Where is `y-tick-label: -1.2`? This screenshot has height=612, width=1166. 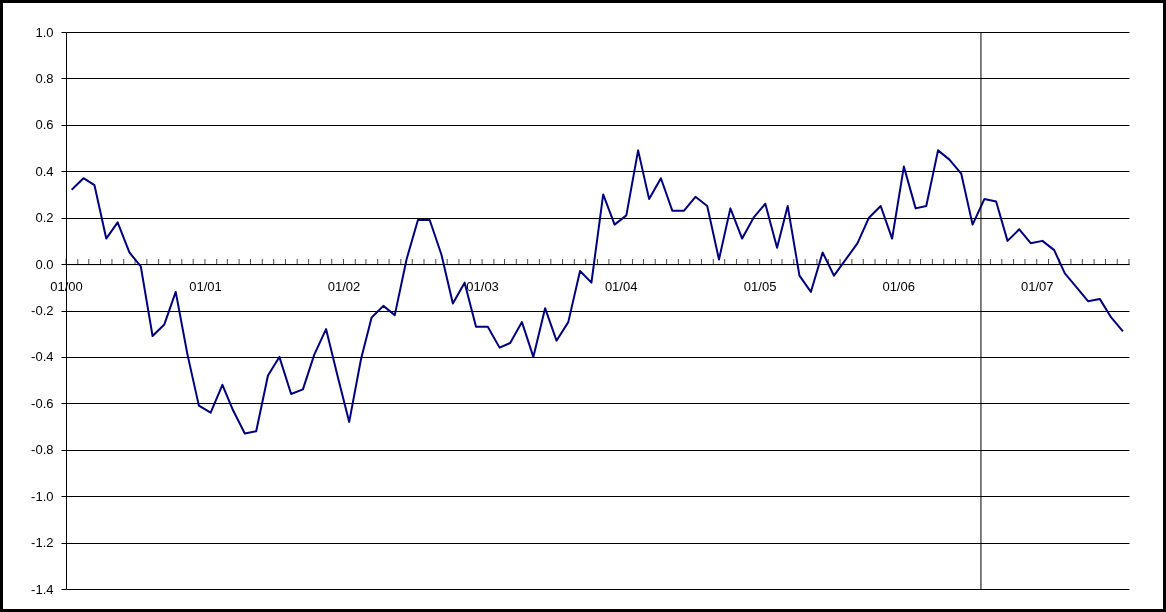 y-tick-label: -1.2 is located at coordinates (42, 543).